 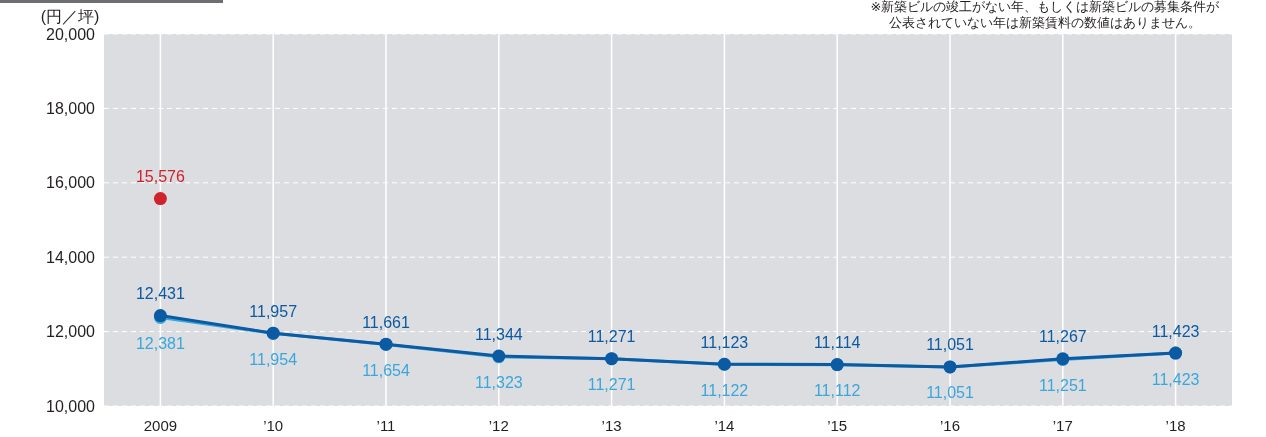 What do you see at coordinates (160, 425) in the screenshot?
I see `x-tick-label: 2009` at bounding box center [160, 425].